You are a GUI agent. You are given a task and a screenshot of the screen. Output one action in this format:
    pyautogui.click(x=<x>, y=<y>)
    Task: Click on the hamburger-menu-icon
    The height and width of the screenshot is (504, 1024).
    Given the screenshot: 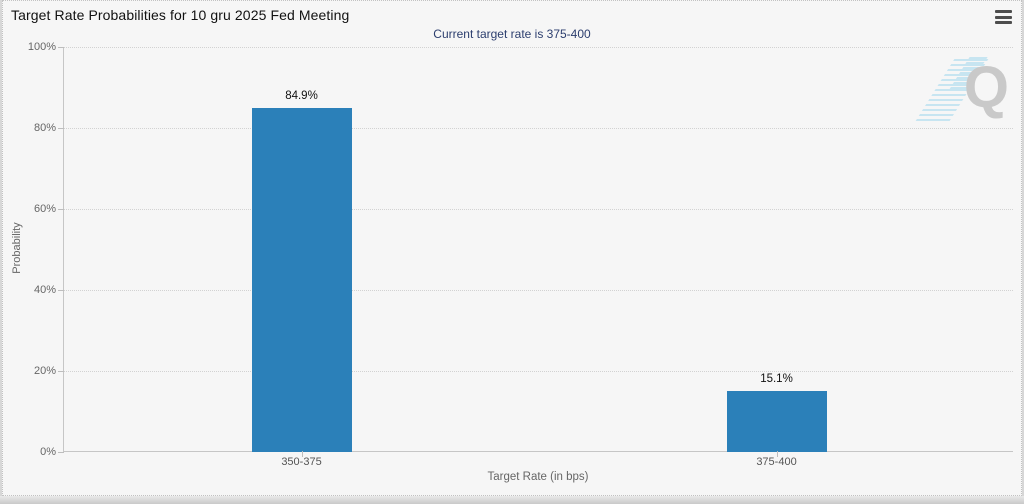 What is the action you would take?
    pyautogui.click(x=1003, y=17)
    